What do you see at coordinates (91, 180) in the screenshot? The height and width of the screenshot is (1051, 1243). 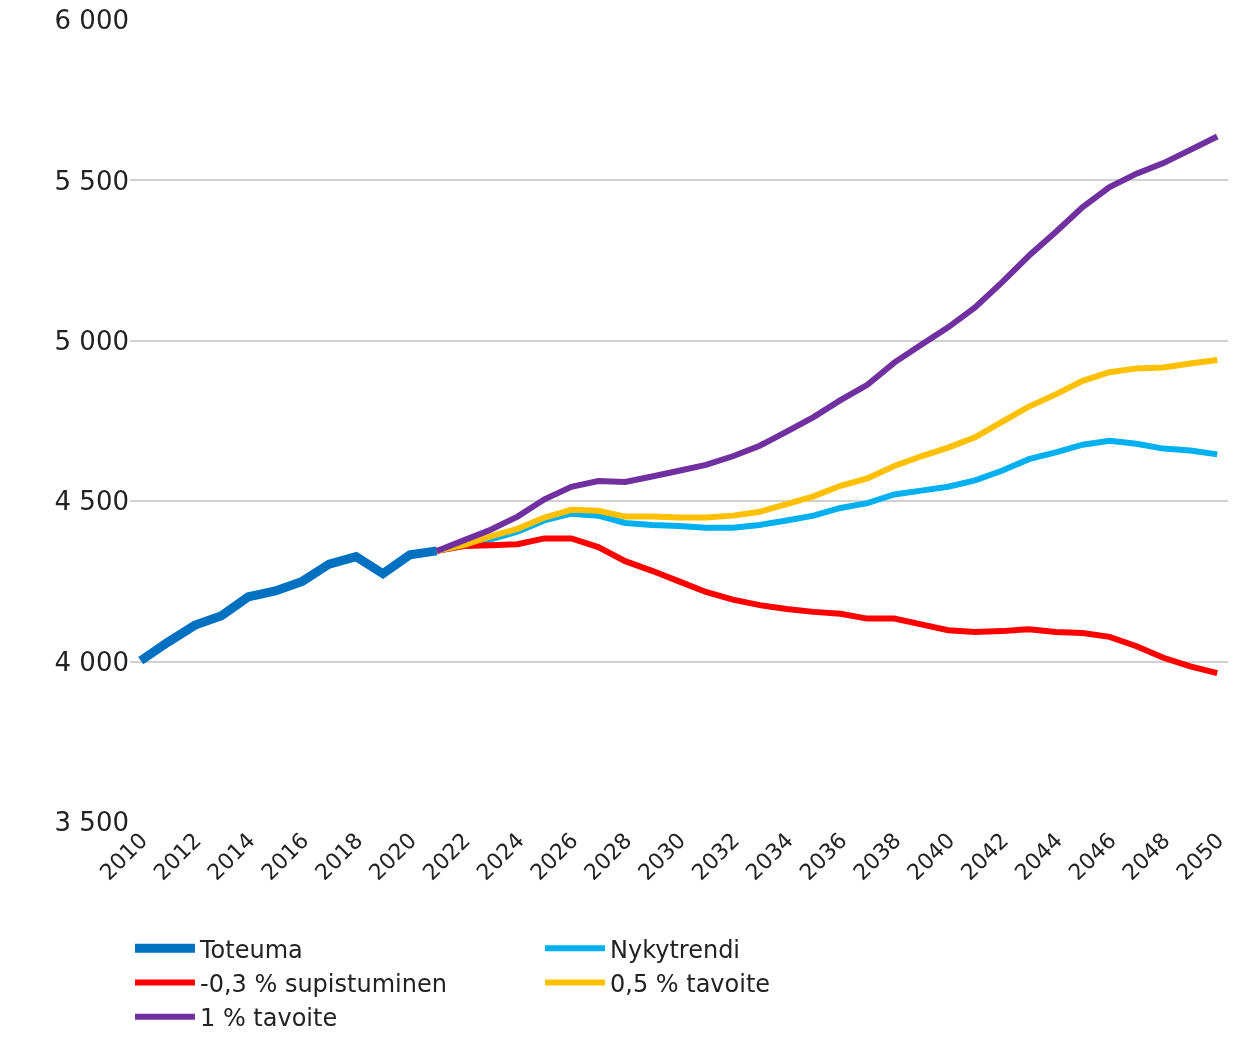 I see `y-tick-label: 5 500` at bounding box center [91, 180].